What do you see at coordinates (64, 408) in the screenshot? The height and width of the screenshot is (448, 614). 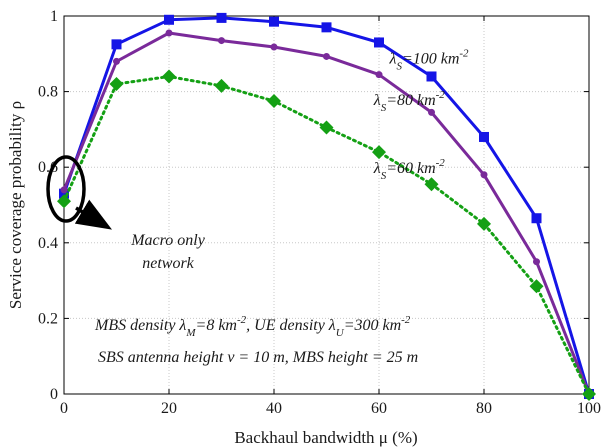 I see `x-tick-label: 0` at bounding box center [64, 408].